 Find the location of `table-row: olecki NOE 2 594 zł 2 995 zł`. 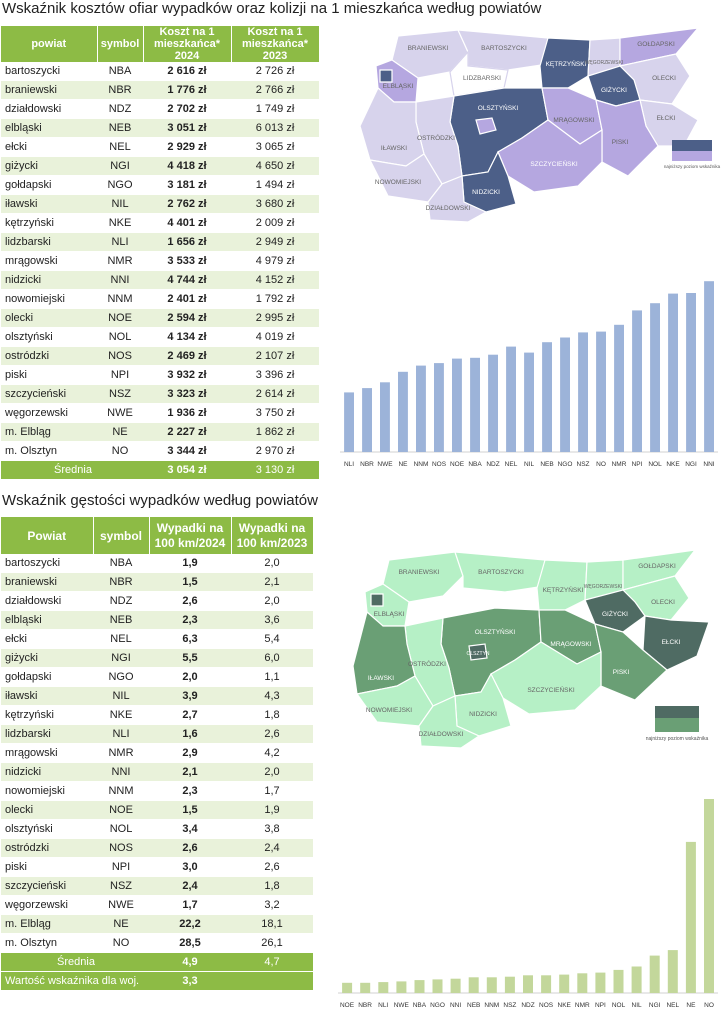

table-row: olecki NOE 2 594 zł 2 995 zł is located at coordinates (160, 318).